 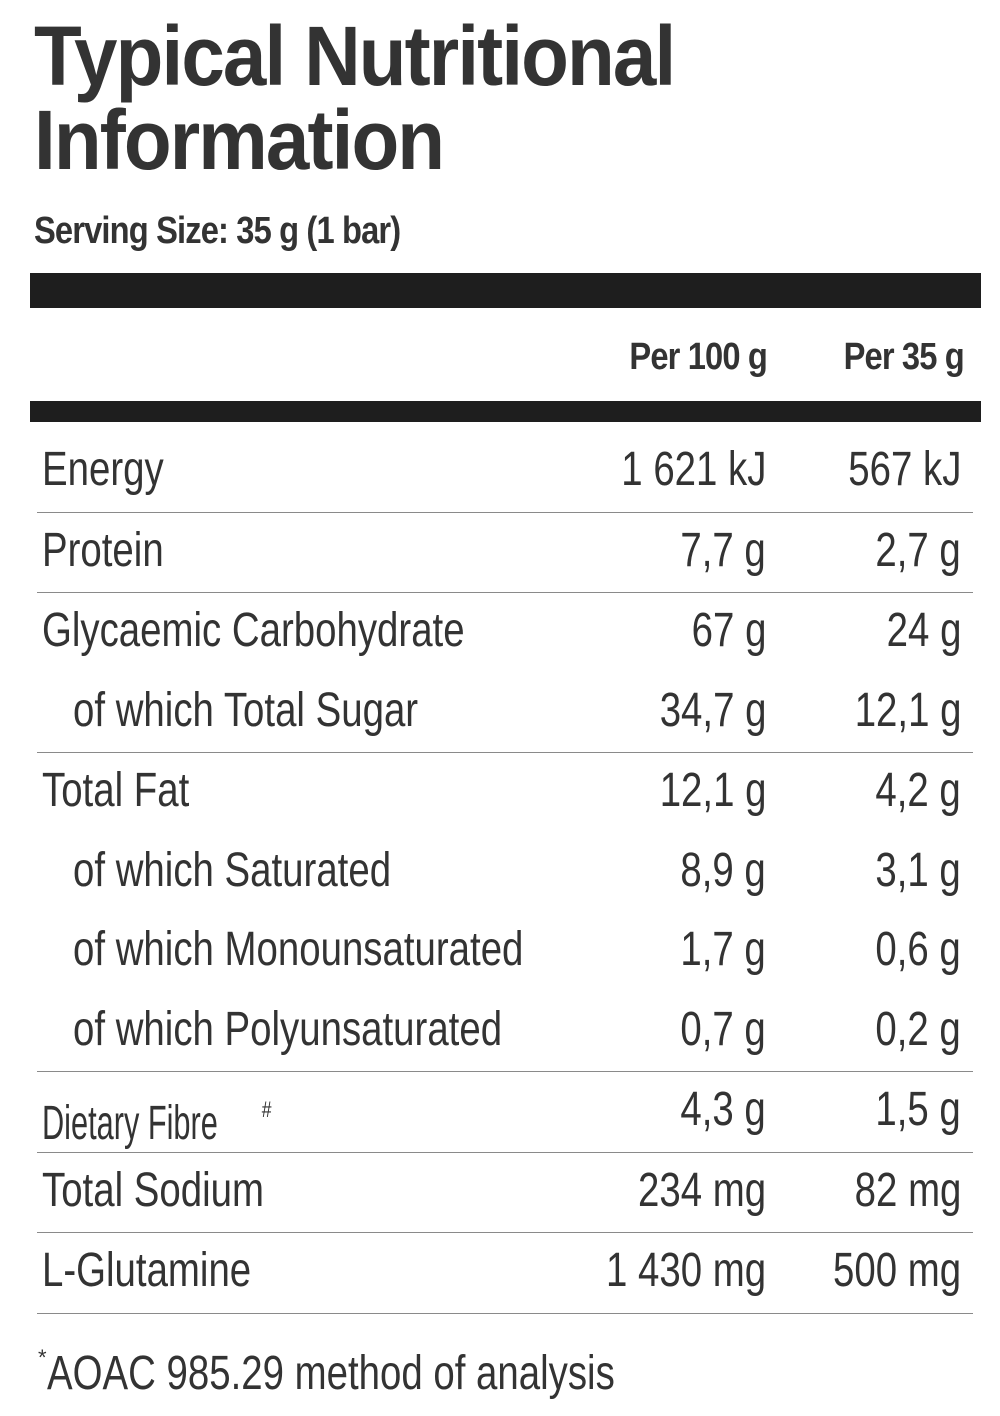 What do you see at coordinates (253, 630) in the screenshot?
I see `row-label: Glycaemic Carbohydrate` at bounding box center [253, 630].